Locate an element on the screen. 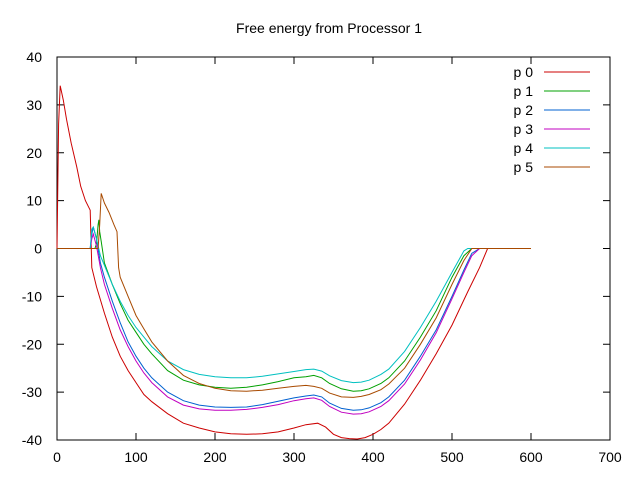 This screenshot has width=640, height=480. legend-label-4: p 4 is located at coordinates (524, 148).